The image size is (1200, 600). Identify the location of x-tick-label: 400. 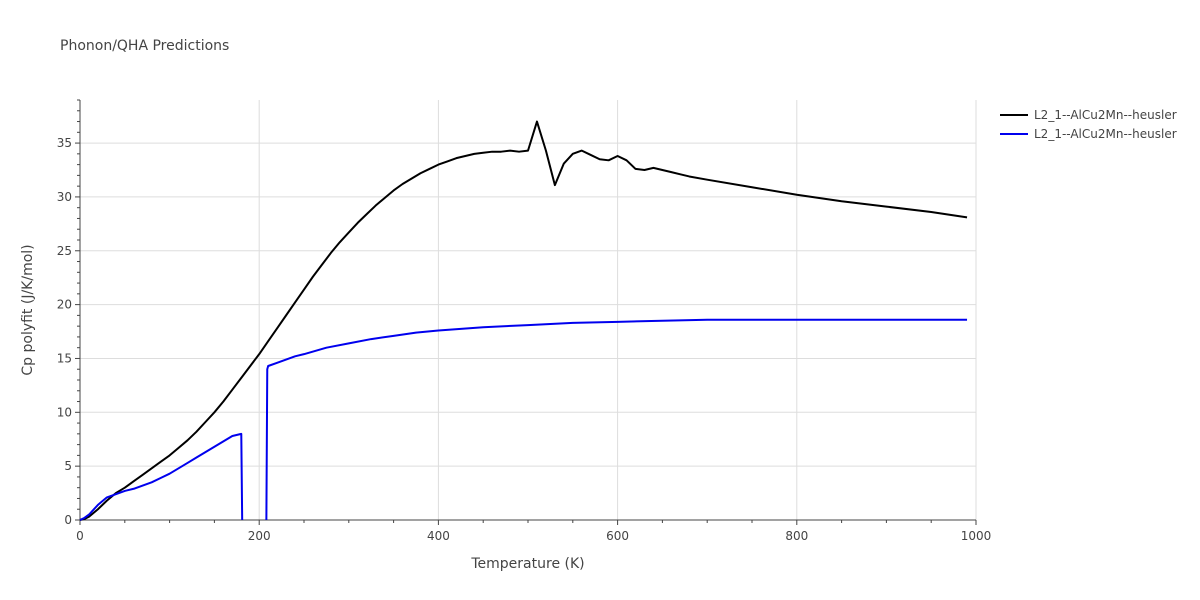
(438, 536).